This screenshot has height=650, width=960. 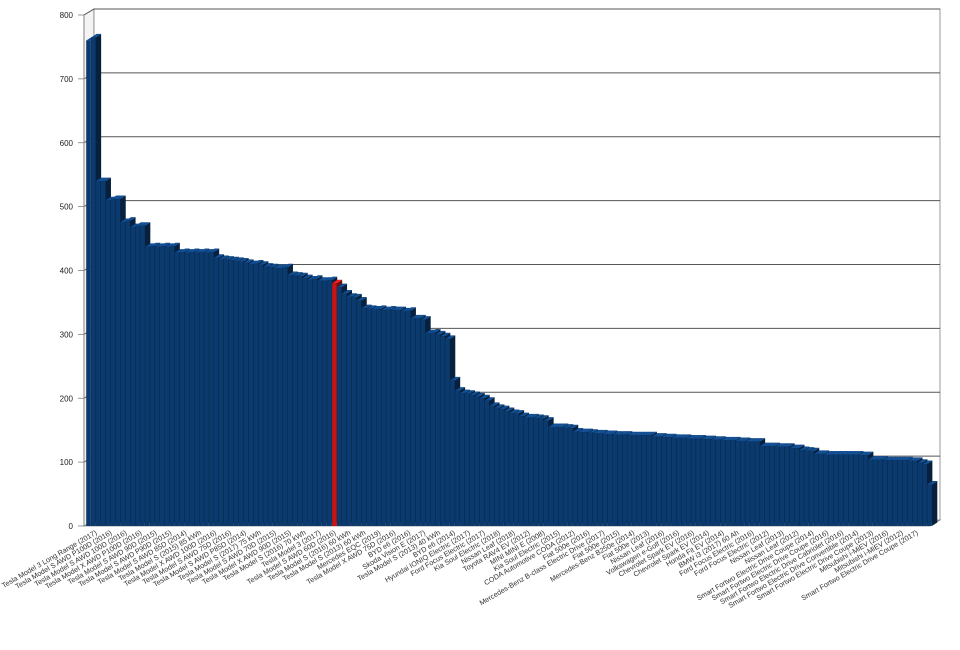 What do you see at coordinates (67, 79) in the screenshot?
I see `y-tick-label: 700` at bounding box center [67, 79].